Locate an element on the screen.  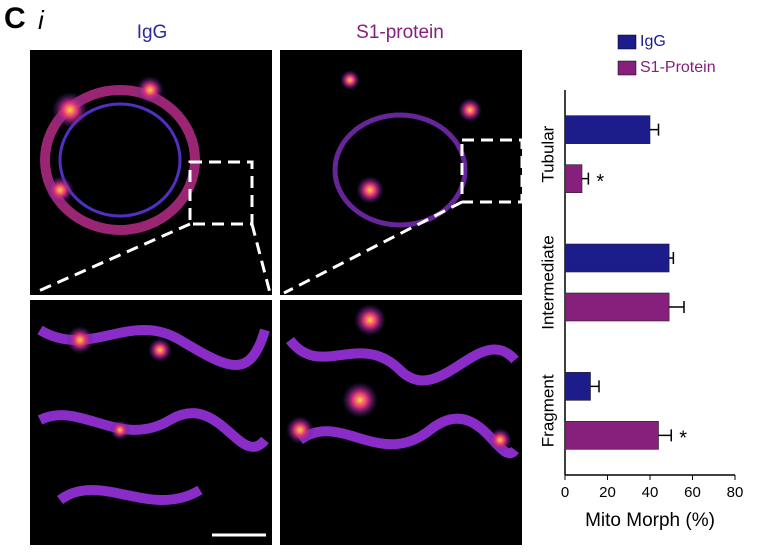
sub-label: i is located at coordinates (41, 20).